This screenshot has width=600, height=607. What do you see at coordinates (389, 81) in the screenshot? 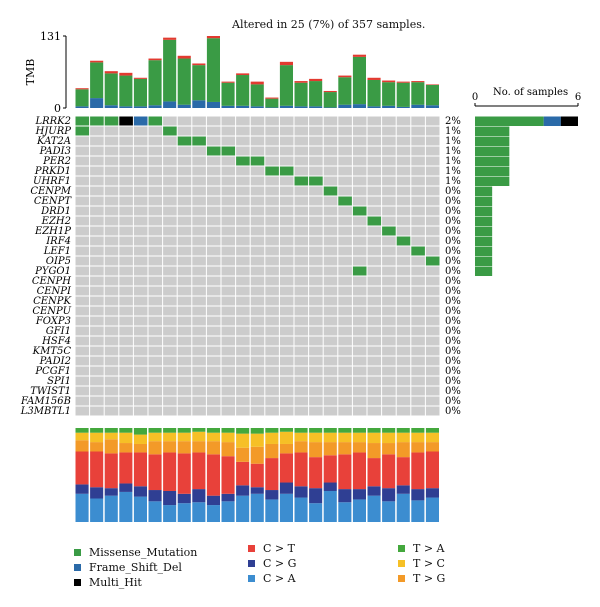
I see `tmb-bar-other` at bounding box center [389, 81].